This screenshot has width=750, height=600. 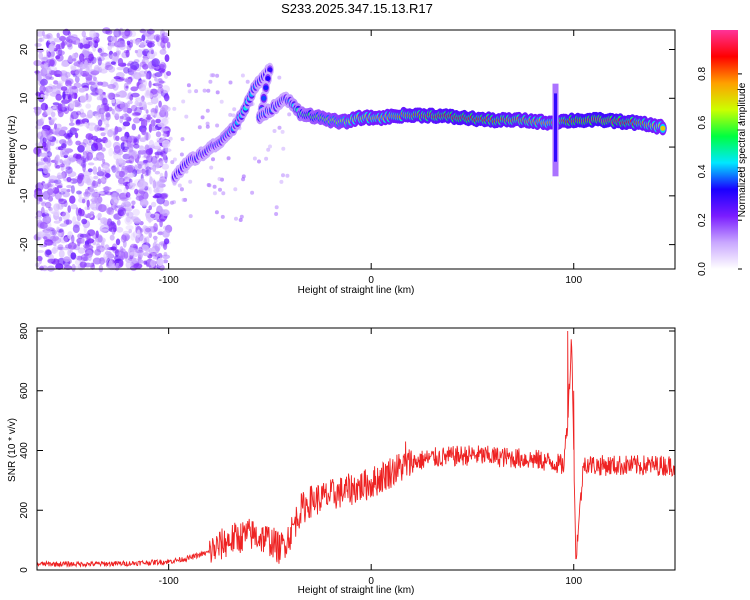 I want to click on colorbar-ticks: 0.0 0.2 0.4 0.6 0.8, so click(x=719, y=171).